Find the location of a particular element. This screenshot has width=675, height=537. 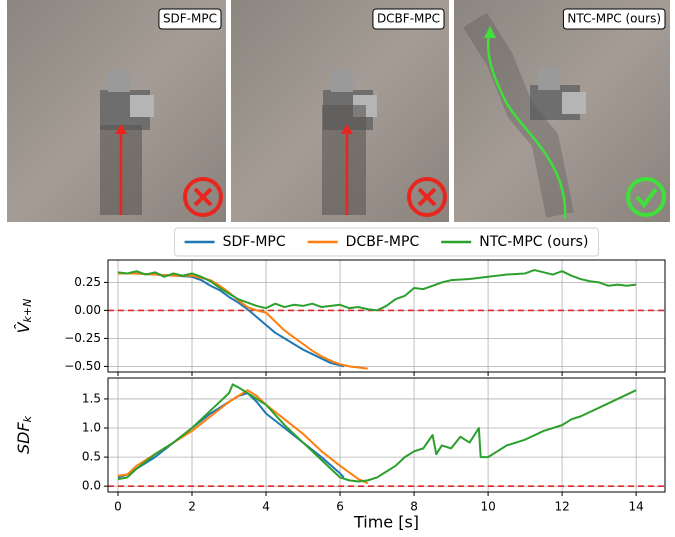

panel-label: SDF-MPC is located at coordinates (190, 19).